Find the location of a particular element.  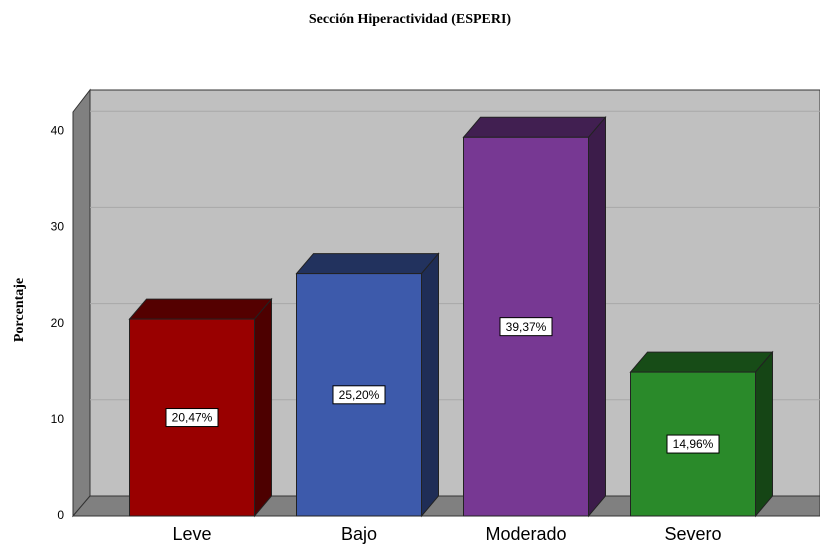

value-label: 25,20% is located at coordinates (359, 395).